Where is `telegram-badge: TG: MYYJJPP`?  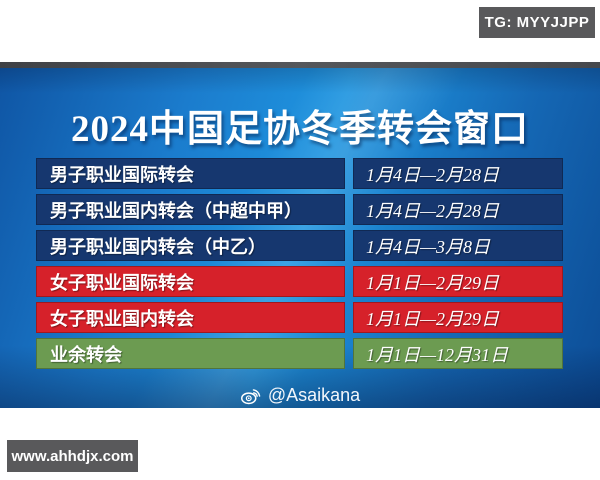 telegram-badge: TG: MYYJJPP is located at coordinates (537, 22).